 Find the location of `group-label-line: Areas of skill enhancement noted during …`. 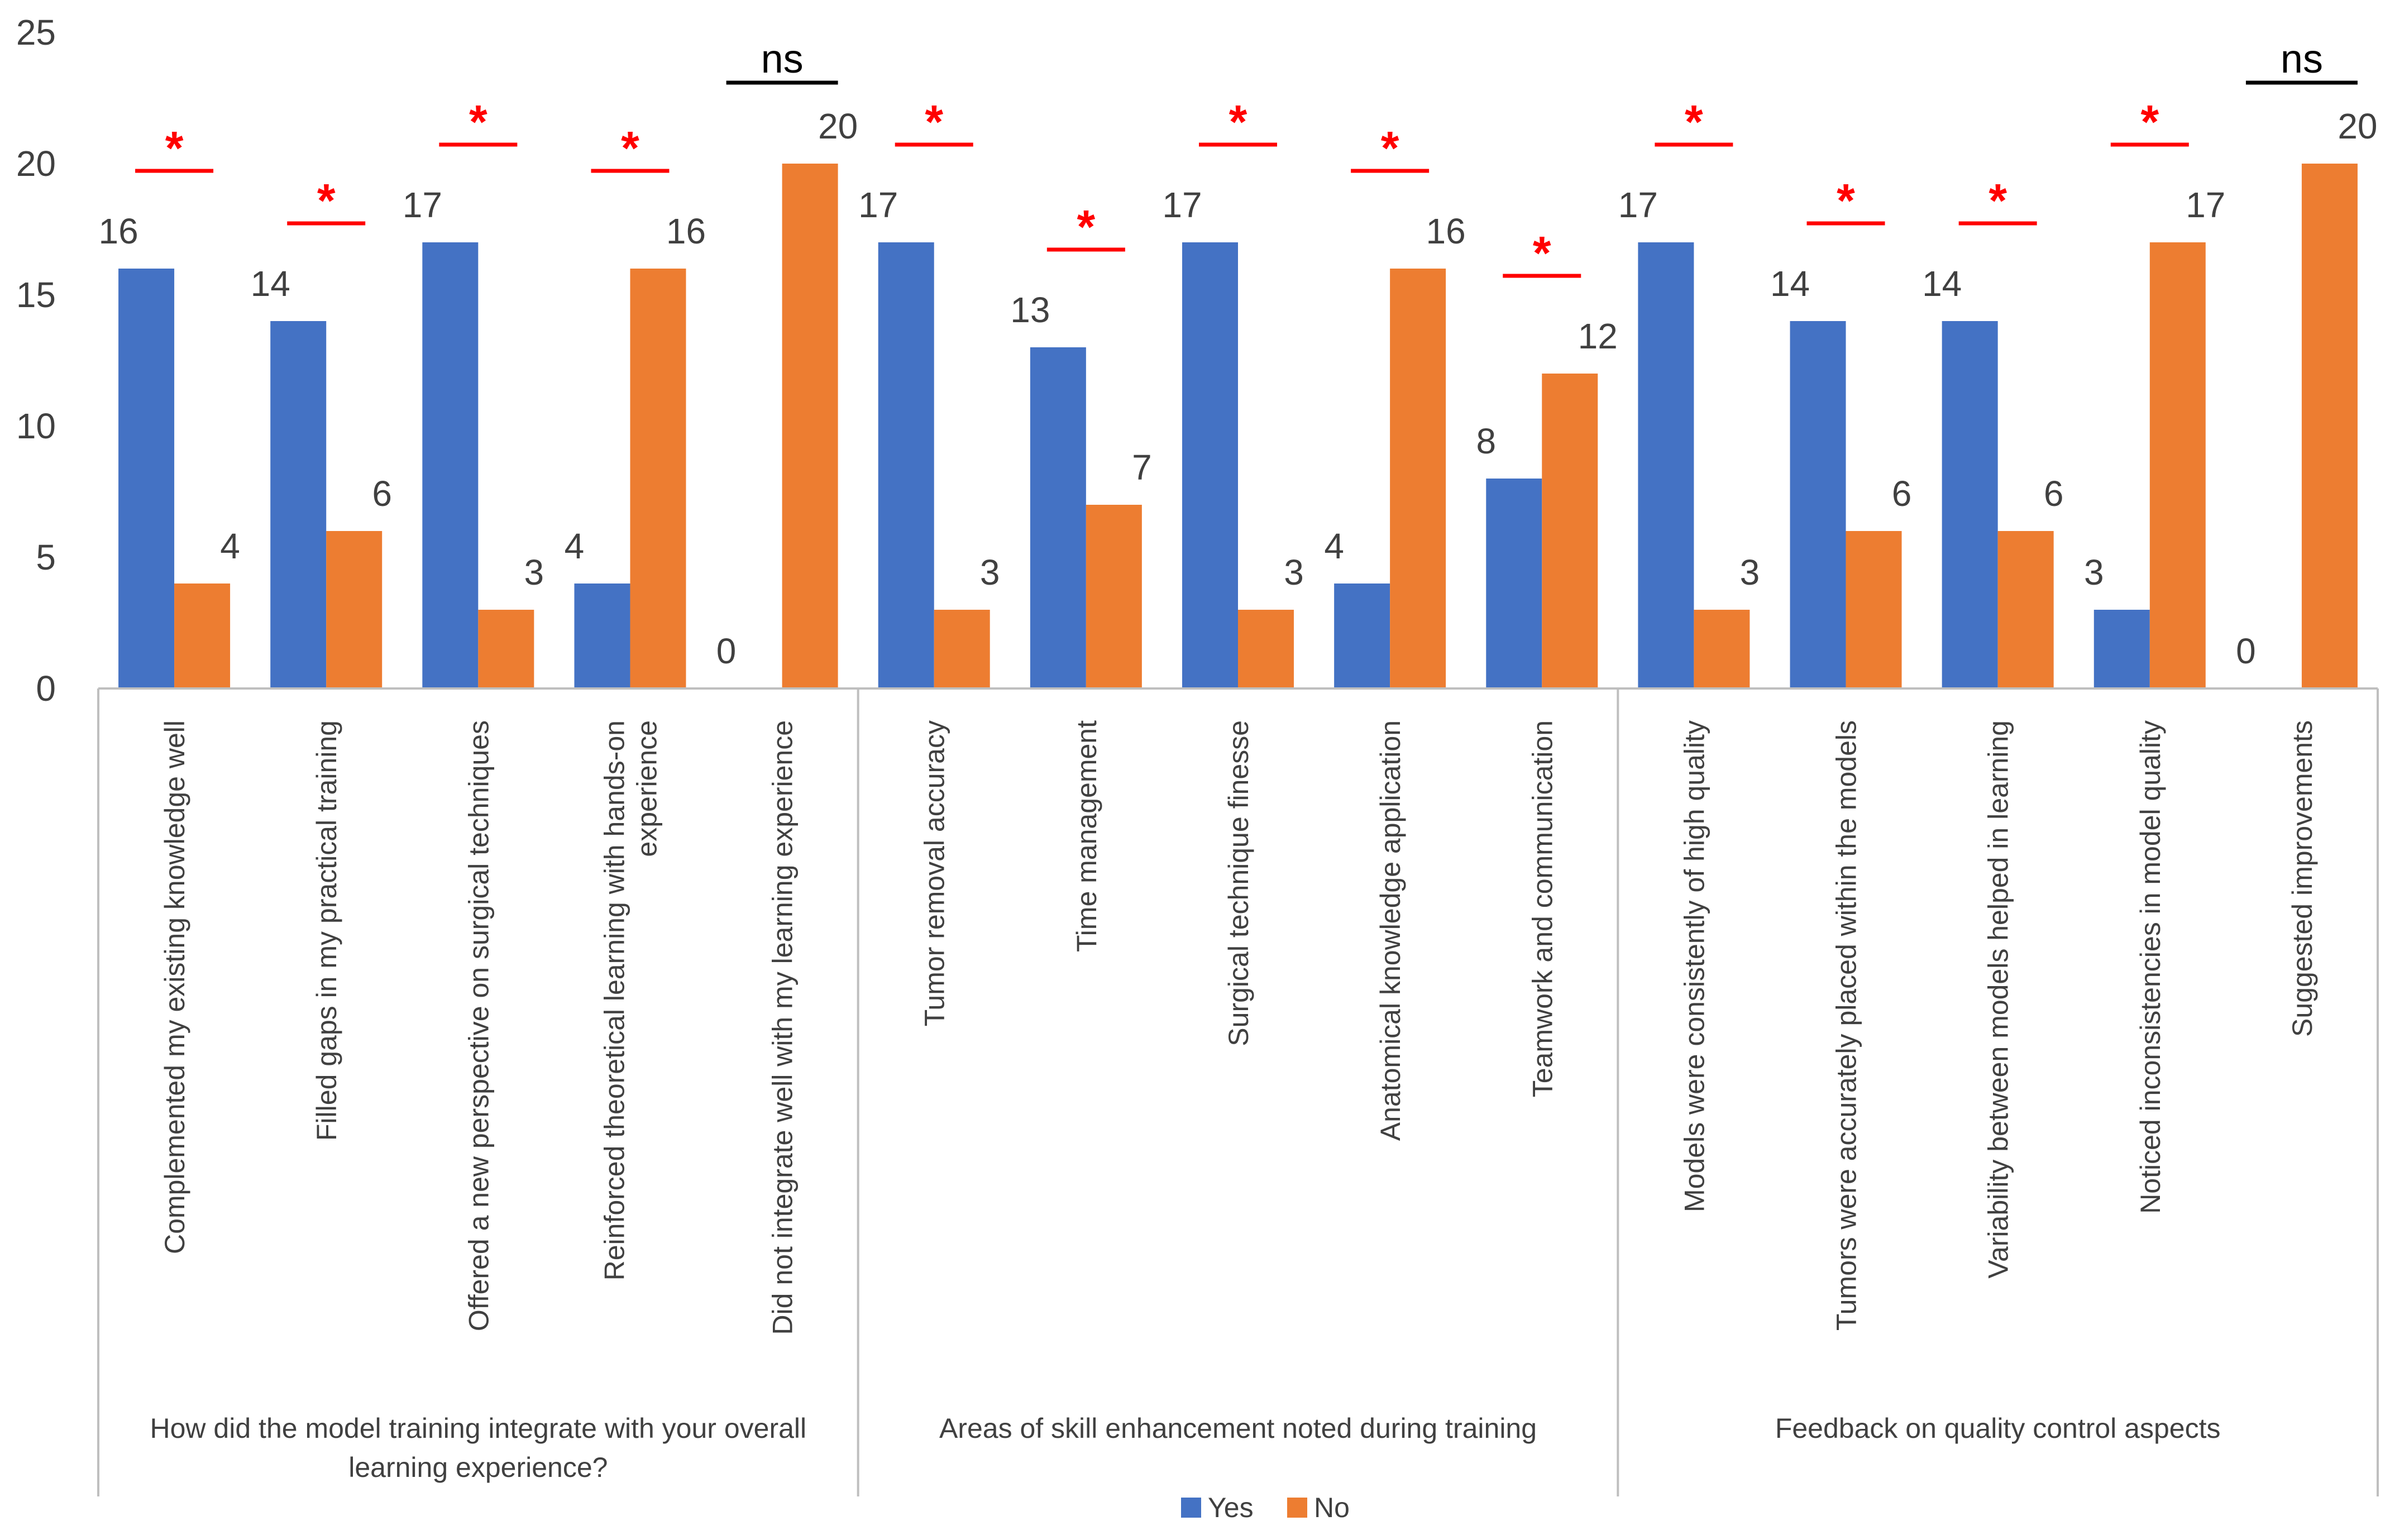

group-label-line: Areas of skill enhancement noted during … is located at coordinates (1238, 1428).